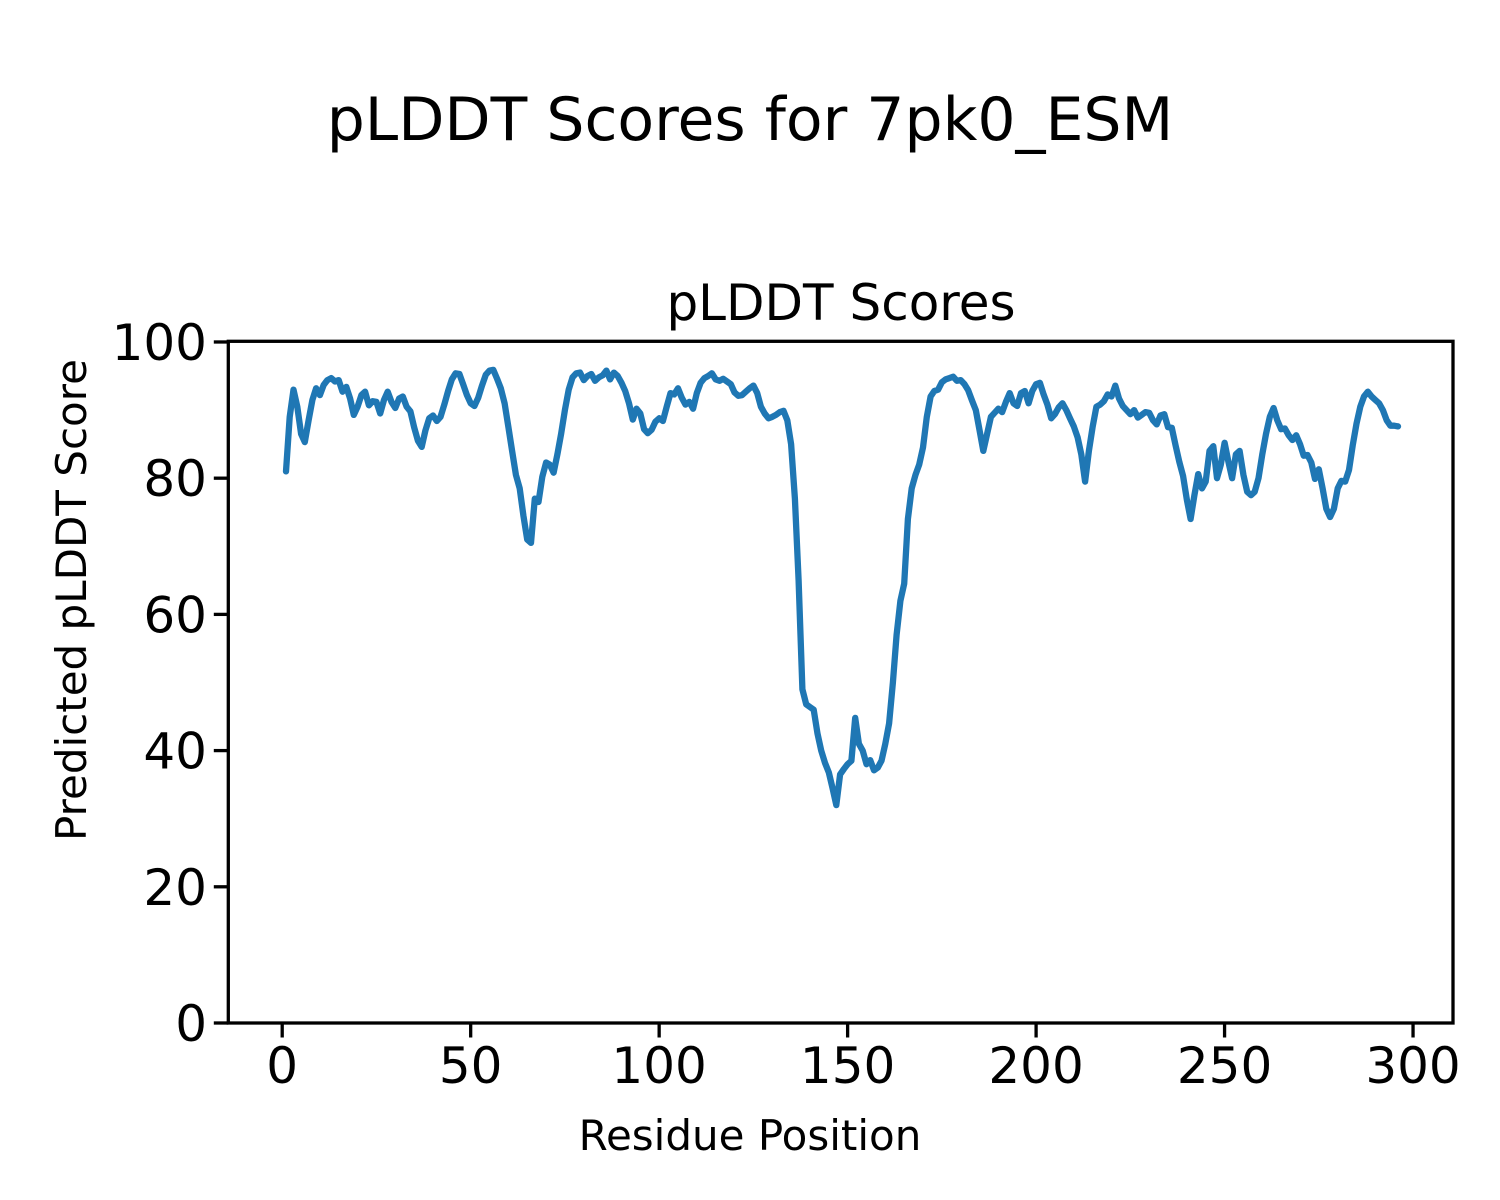 The height and width of the screenshot is (1200, 1500). I want to click on y-tick-label: 0, so click(191, 1024).